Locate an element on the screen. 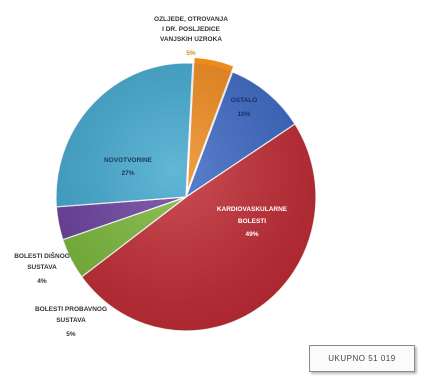 Image resolution: width=425 pixels, height=385 pixels. slice-percent-disnog: 4% is located at coordinates (42, 281).